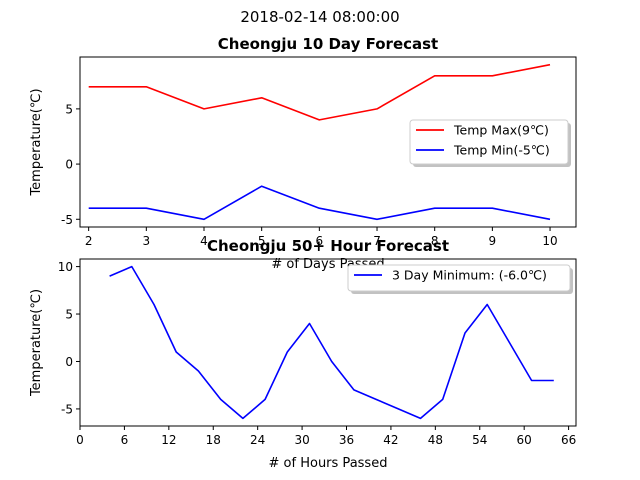 This screenshot has width=640, height=480. What do you see at coordinates (65, 267) in the screenshot?
I see `y-tick-label: 10` at bounding box center [65, 267].